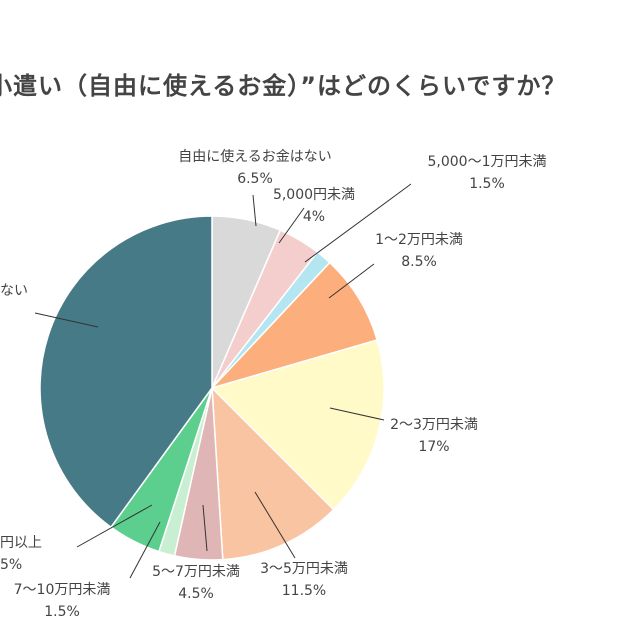  Describe the element at coordinates (196, 583) in the screenshot. I see `slice-label-6: 5〜7万円未満 4.5%` at that location.